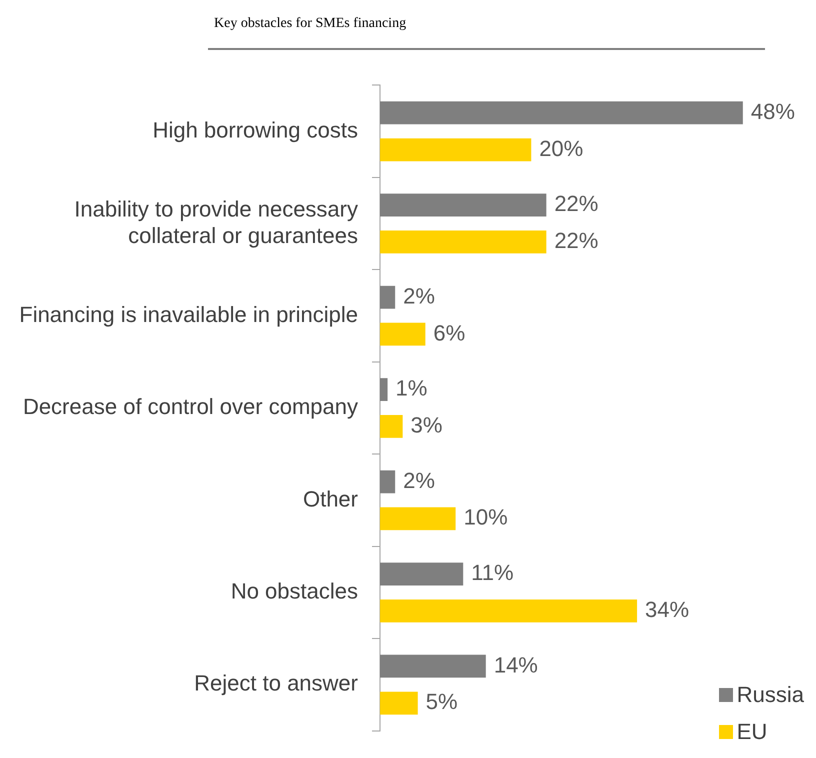  I want to click on y-tick-label: Inability to provide necessary collateral or guarantees, so click(216, 222).